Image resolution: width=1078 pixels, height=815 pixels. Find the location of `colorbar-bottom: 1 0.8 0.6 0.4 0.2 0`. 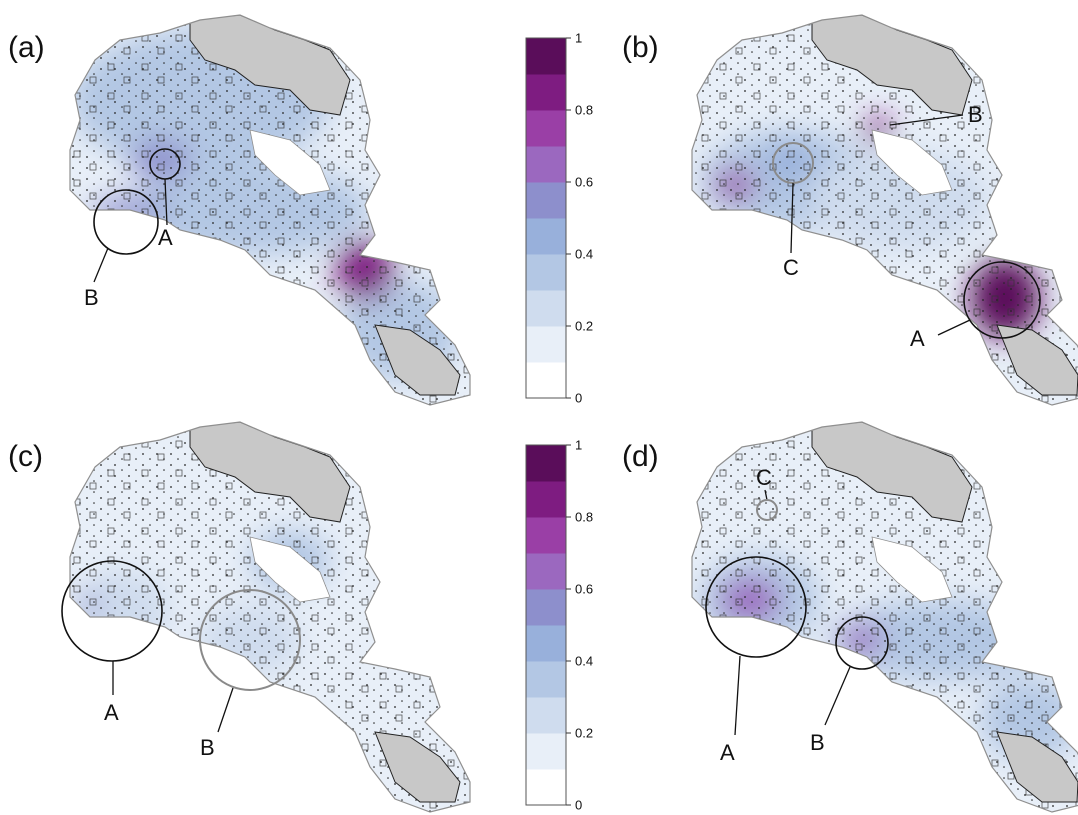

colorbar-bottom: 1 0.8 0.6 0.4 0.2 0 is located at coordinates (559, 625).